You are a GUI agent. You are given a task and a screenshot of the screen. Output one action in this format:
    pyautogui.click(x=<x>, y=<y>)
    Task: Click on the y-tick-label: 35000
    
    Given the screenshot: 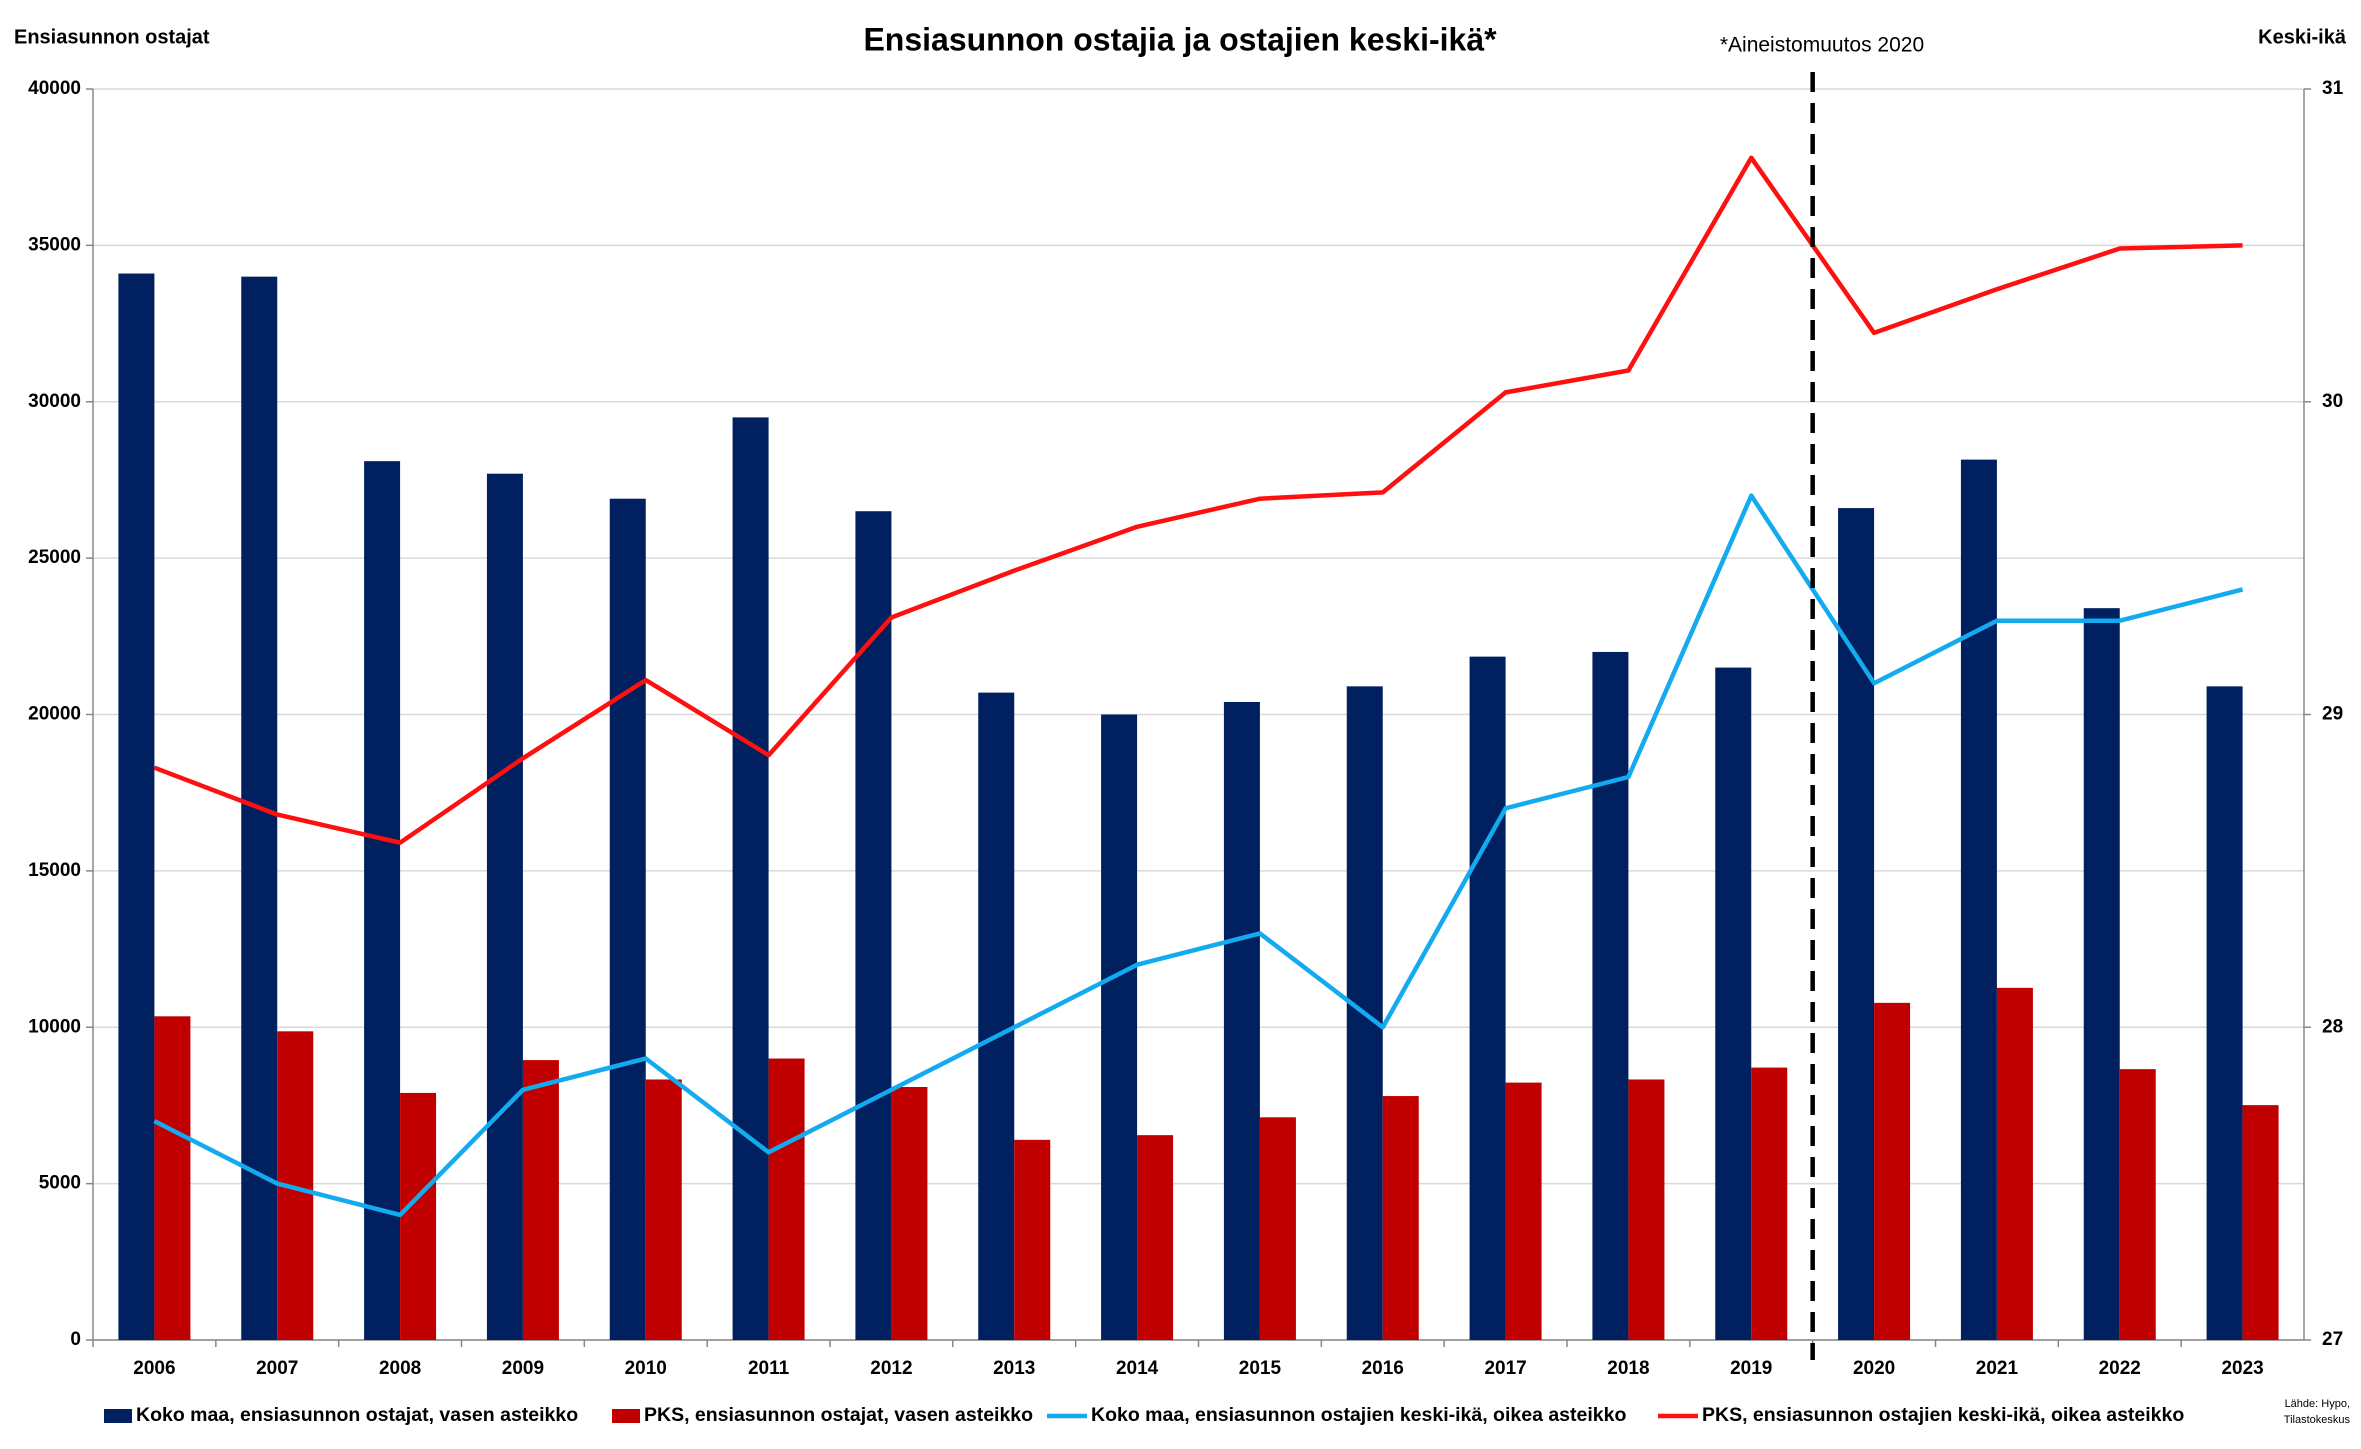 What is the action you would take?
    pyautogui.click(x=54, y=244)
    